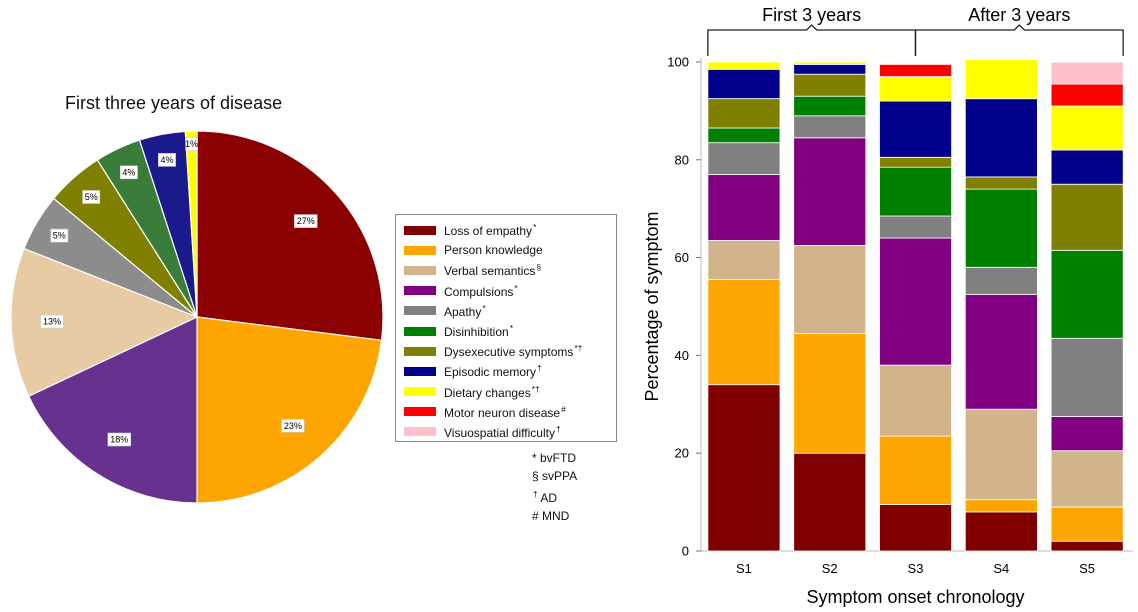 The width and height of the screenshot is (1138, 612). Describe the element at coordinates (830, 502) in the screenshot. I see `bar-segment-s2-loss-of-empathy` at that location.